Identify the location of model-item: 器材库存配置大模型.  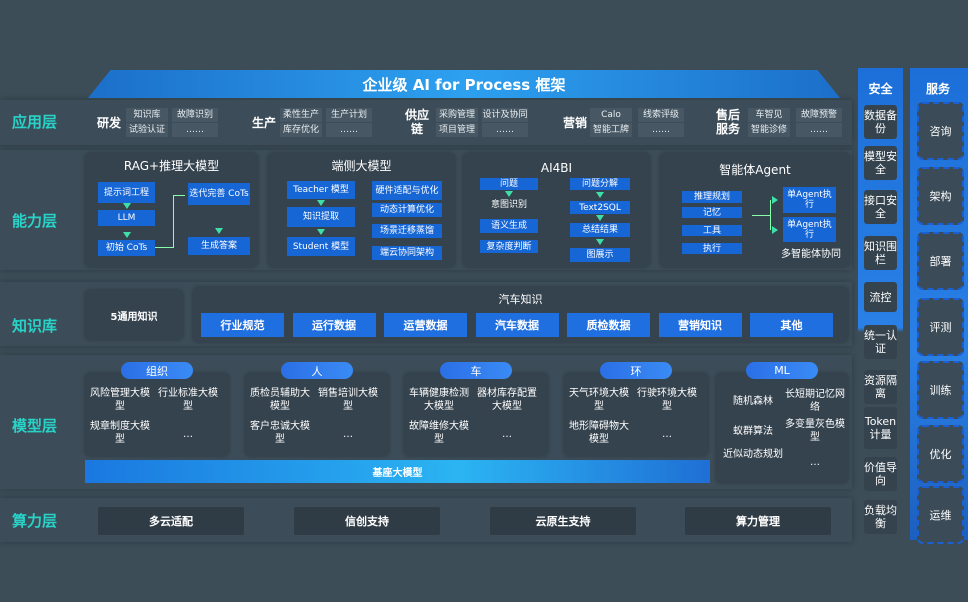
(507, 400).